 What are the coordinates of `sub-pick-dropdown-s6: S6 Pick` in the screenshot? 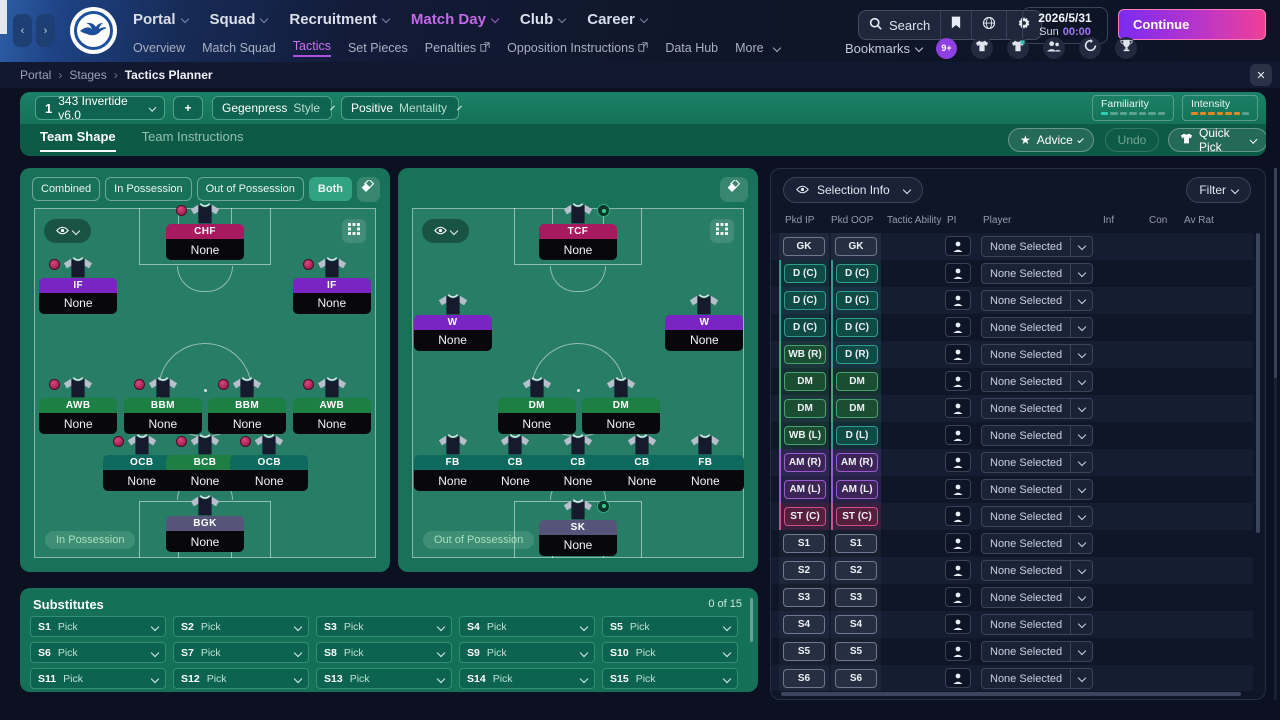 It's located at (98, 652).